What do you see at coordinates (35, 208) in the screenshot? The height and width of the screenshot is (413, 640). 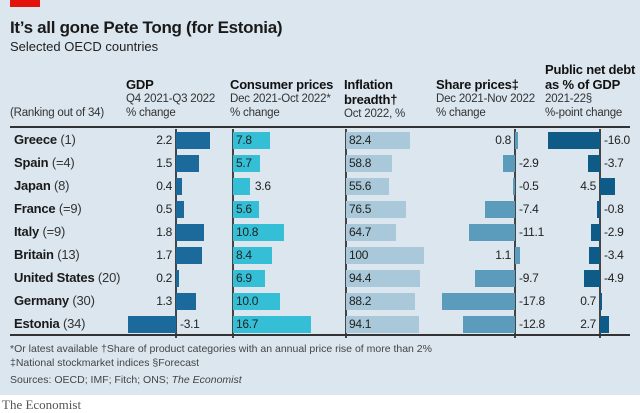 I see `country-name: France` at bounding box center [35, 208].